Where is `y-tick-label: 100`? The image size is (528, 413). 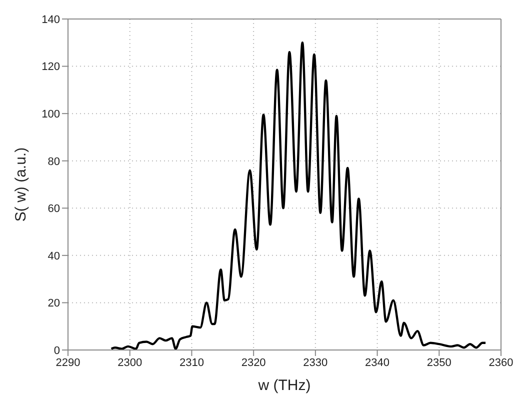 y-tick-label: 100 is located at coordinates (51, 114).